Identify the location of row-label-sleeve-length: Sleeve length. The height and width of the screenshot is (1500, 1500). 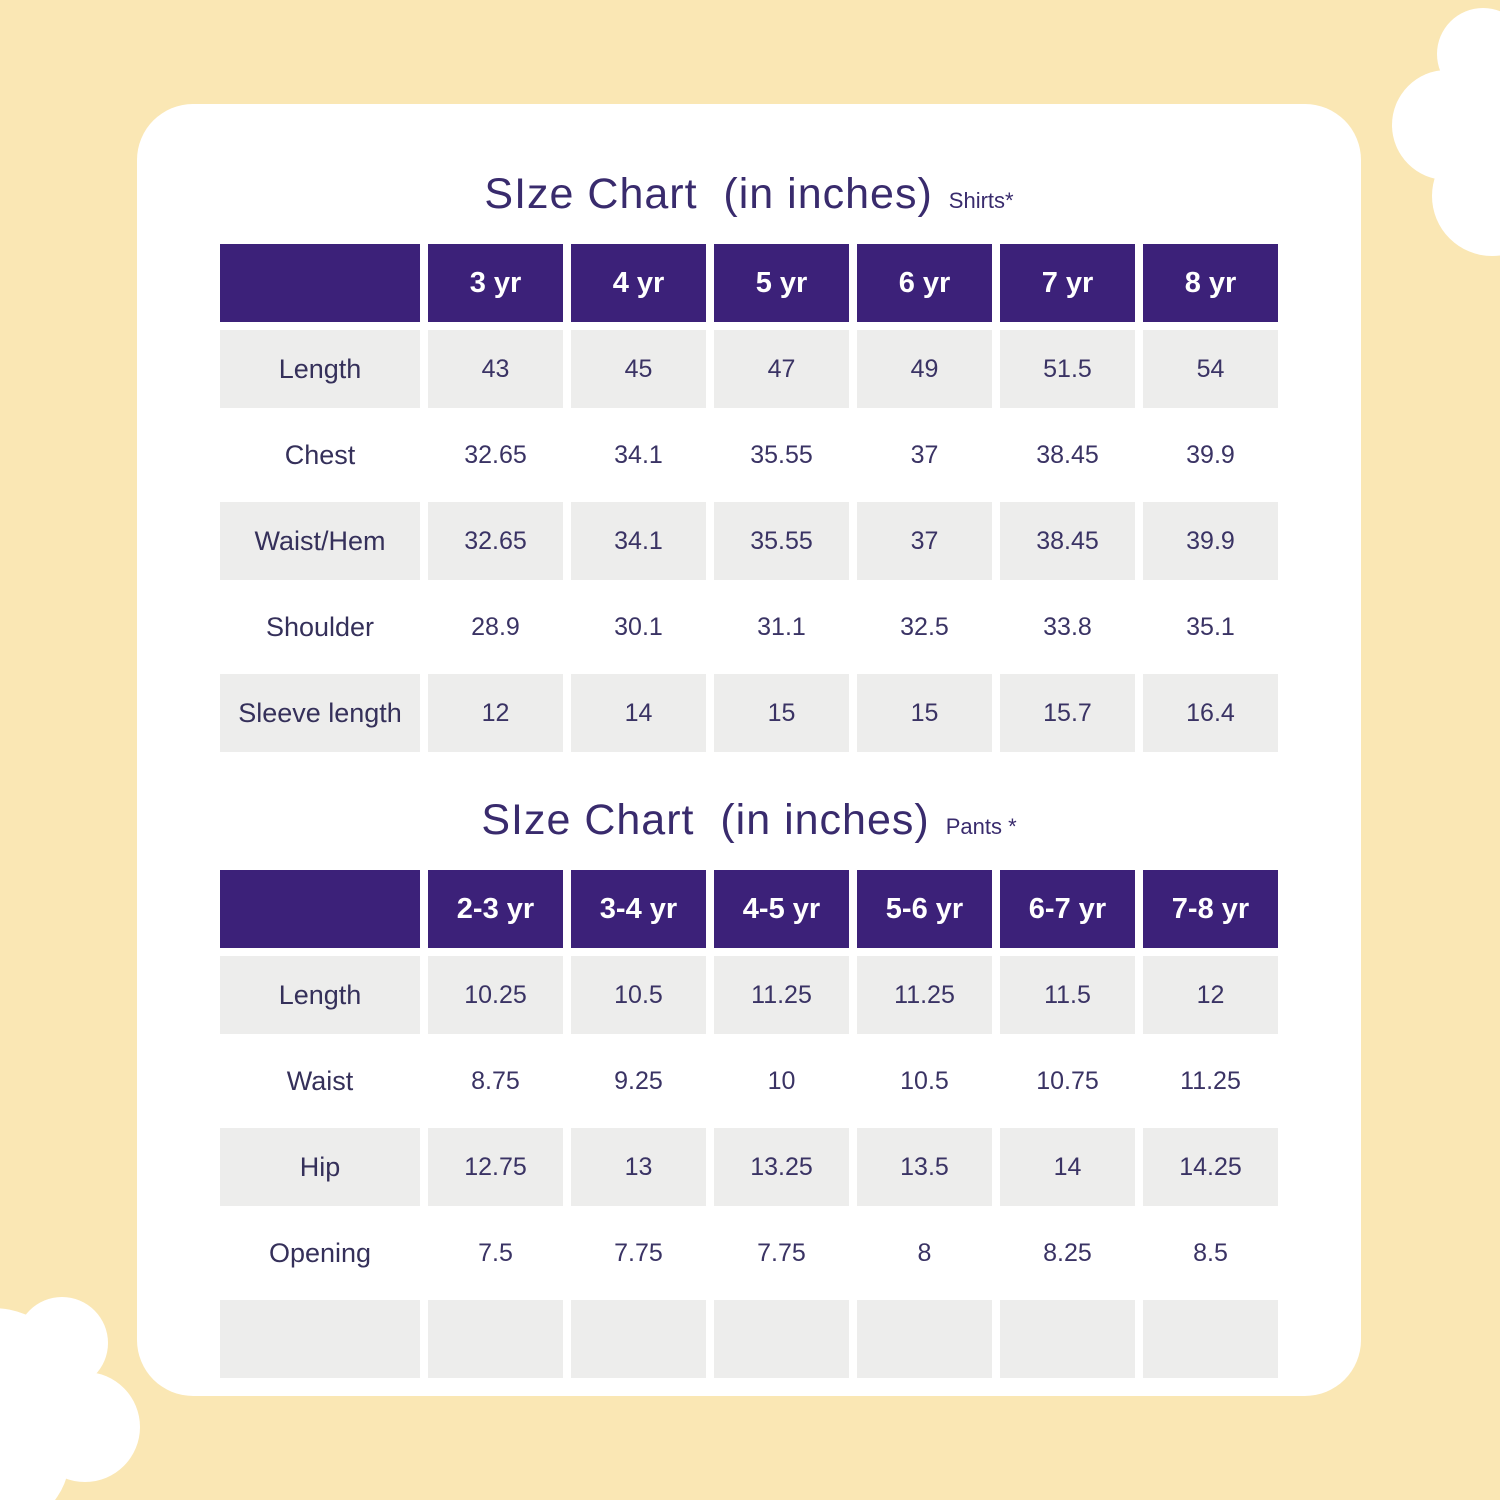
(320, 713).